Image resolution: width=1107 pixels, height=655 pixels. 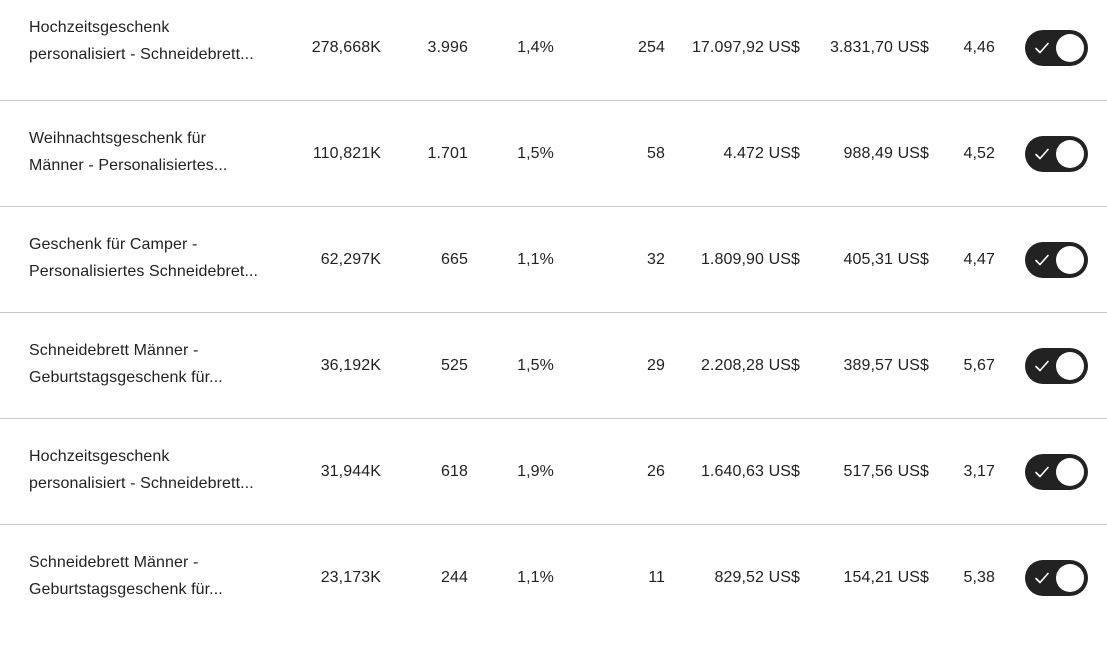 What do you see at coordinates (454, 259) in the screenshot?
I see `visits-value: 665` at bounding box center [454, 259].